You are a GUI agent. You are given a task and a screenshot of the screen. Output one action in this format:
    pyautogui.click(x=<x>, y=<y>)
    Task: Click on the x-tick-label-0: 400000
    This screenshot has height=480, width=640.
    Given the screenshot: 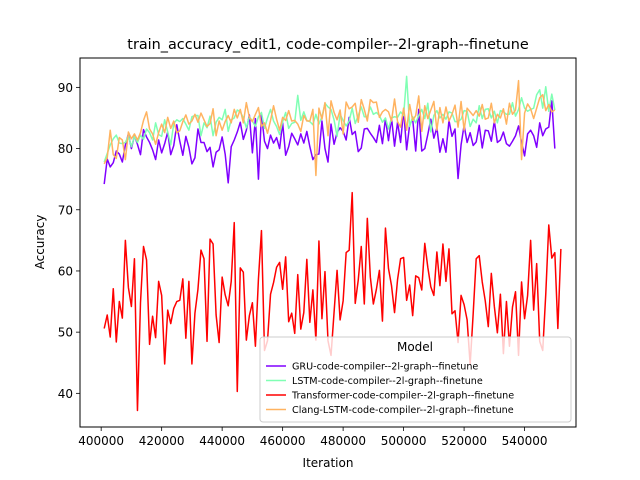 What is the action you would take?
    pyautogui.click(x=101, y=441)
    